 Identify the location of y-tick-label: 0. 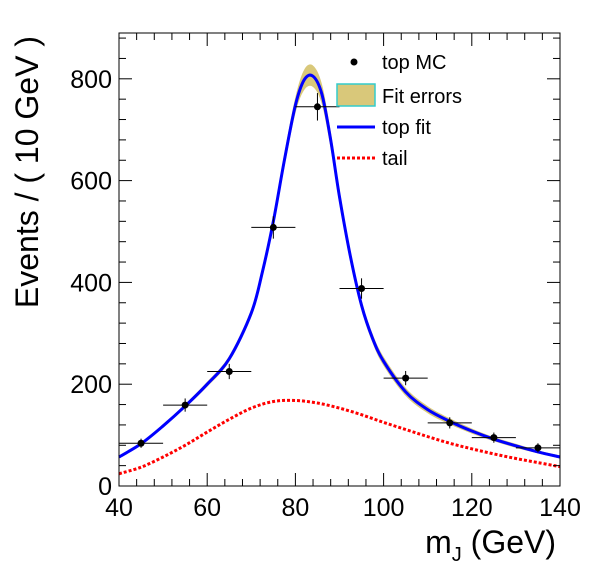
(105, 487).